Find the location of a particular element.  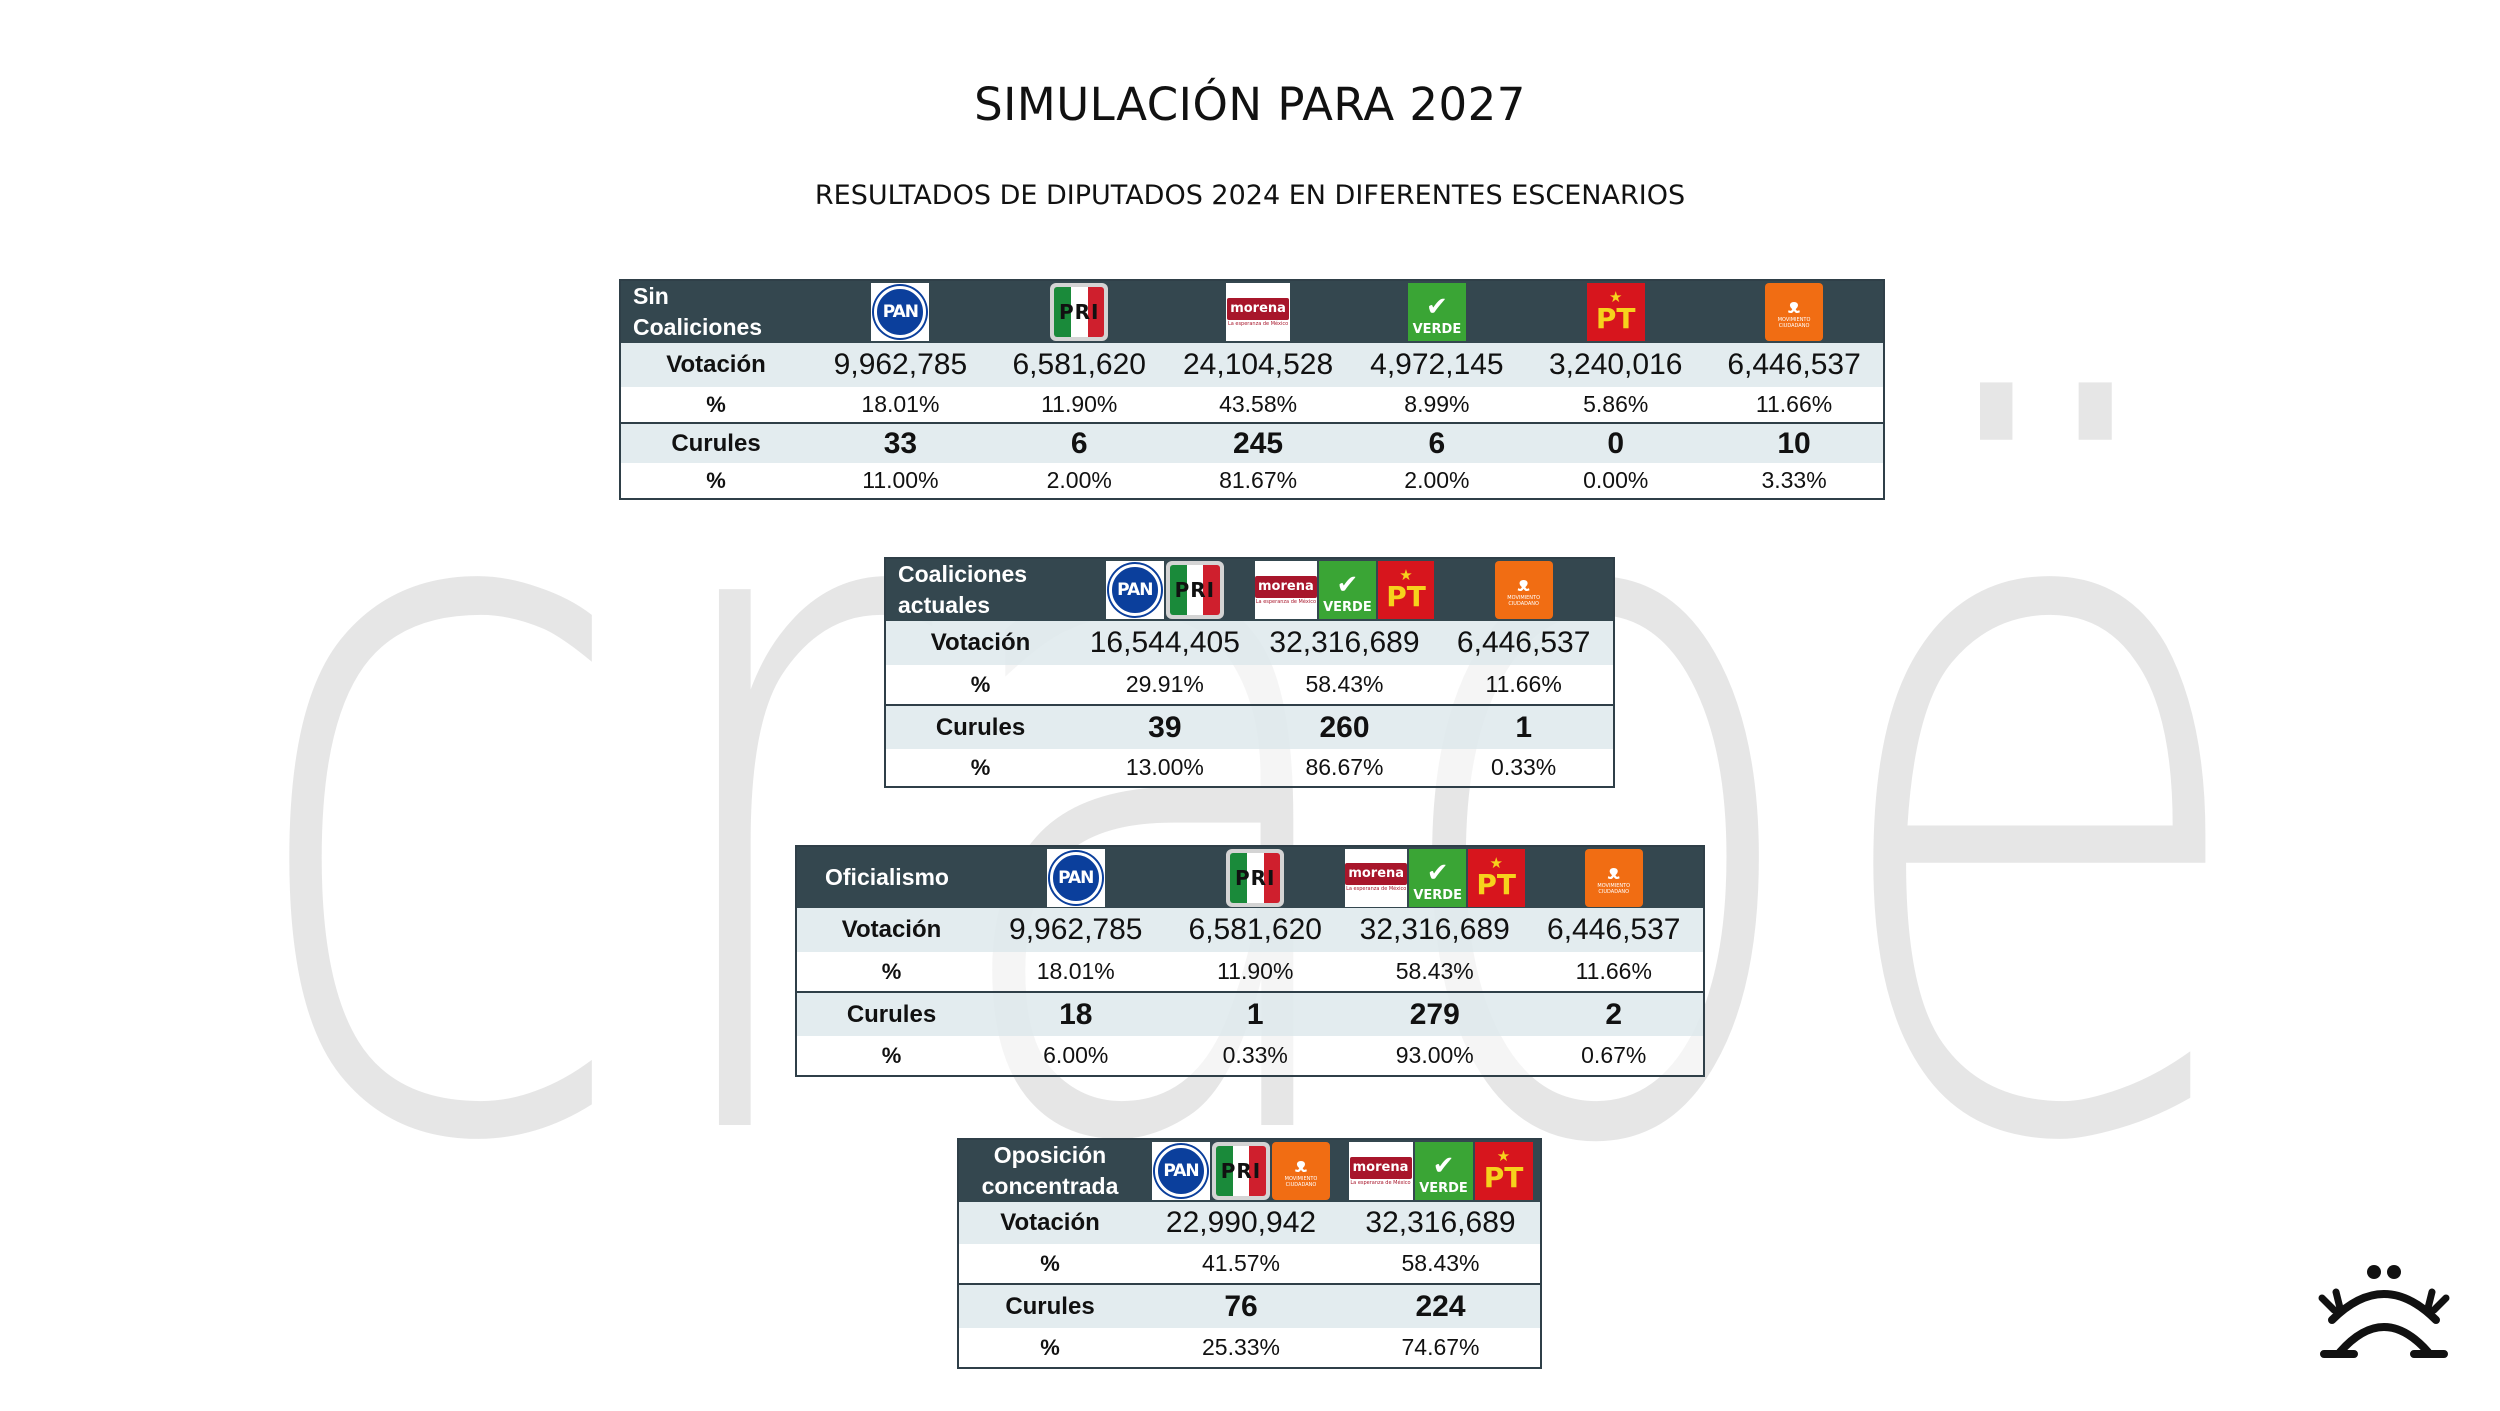

party-logo-group: ★ PT is located at coordinates (1615, 312).